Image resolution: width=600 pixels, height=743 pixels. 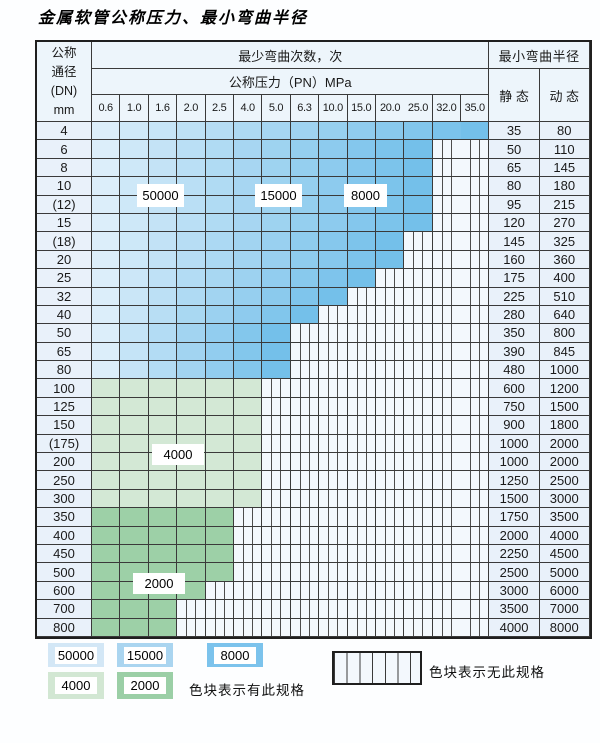 What do you see at coordinates (145, 685) in the screenshot?
I see `legend-chip-value: 2000` at bounding box center [145, 685].